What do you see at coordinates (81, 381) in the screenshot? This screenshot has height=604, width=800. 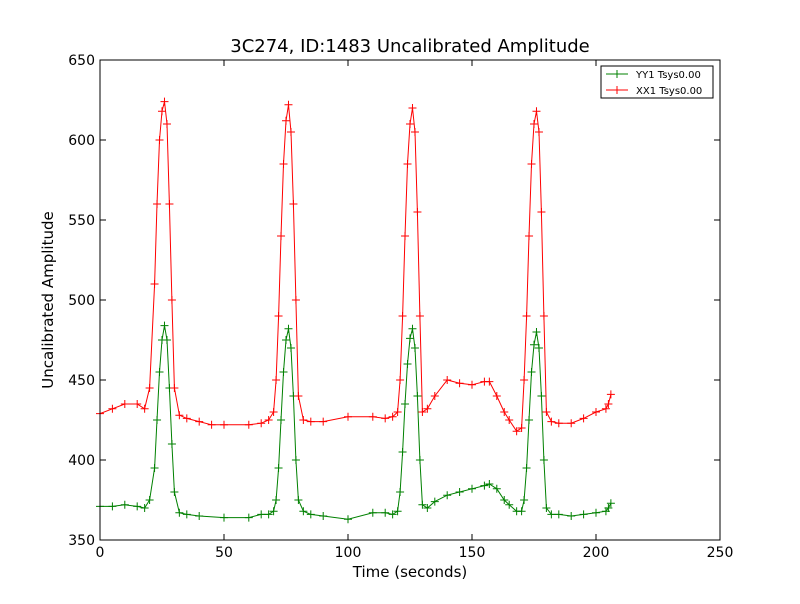 I see `y-tick-label: 450` at bounding box center [81, 381].